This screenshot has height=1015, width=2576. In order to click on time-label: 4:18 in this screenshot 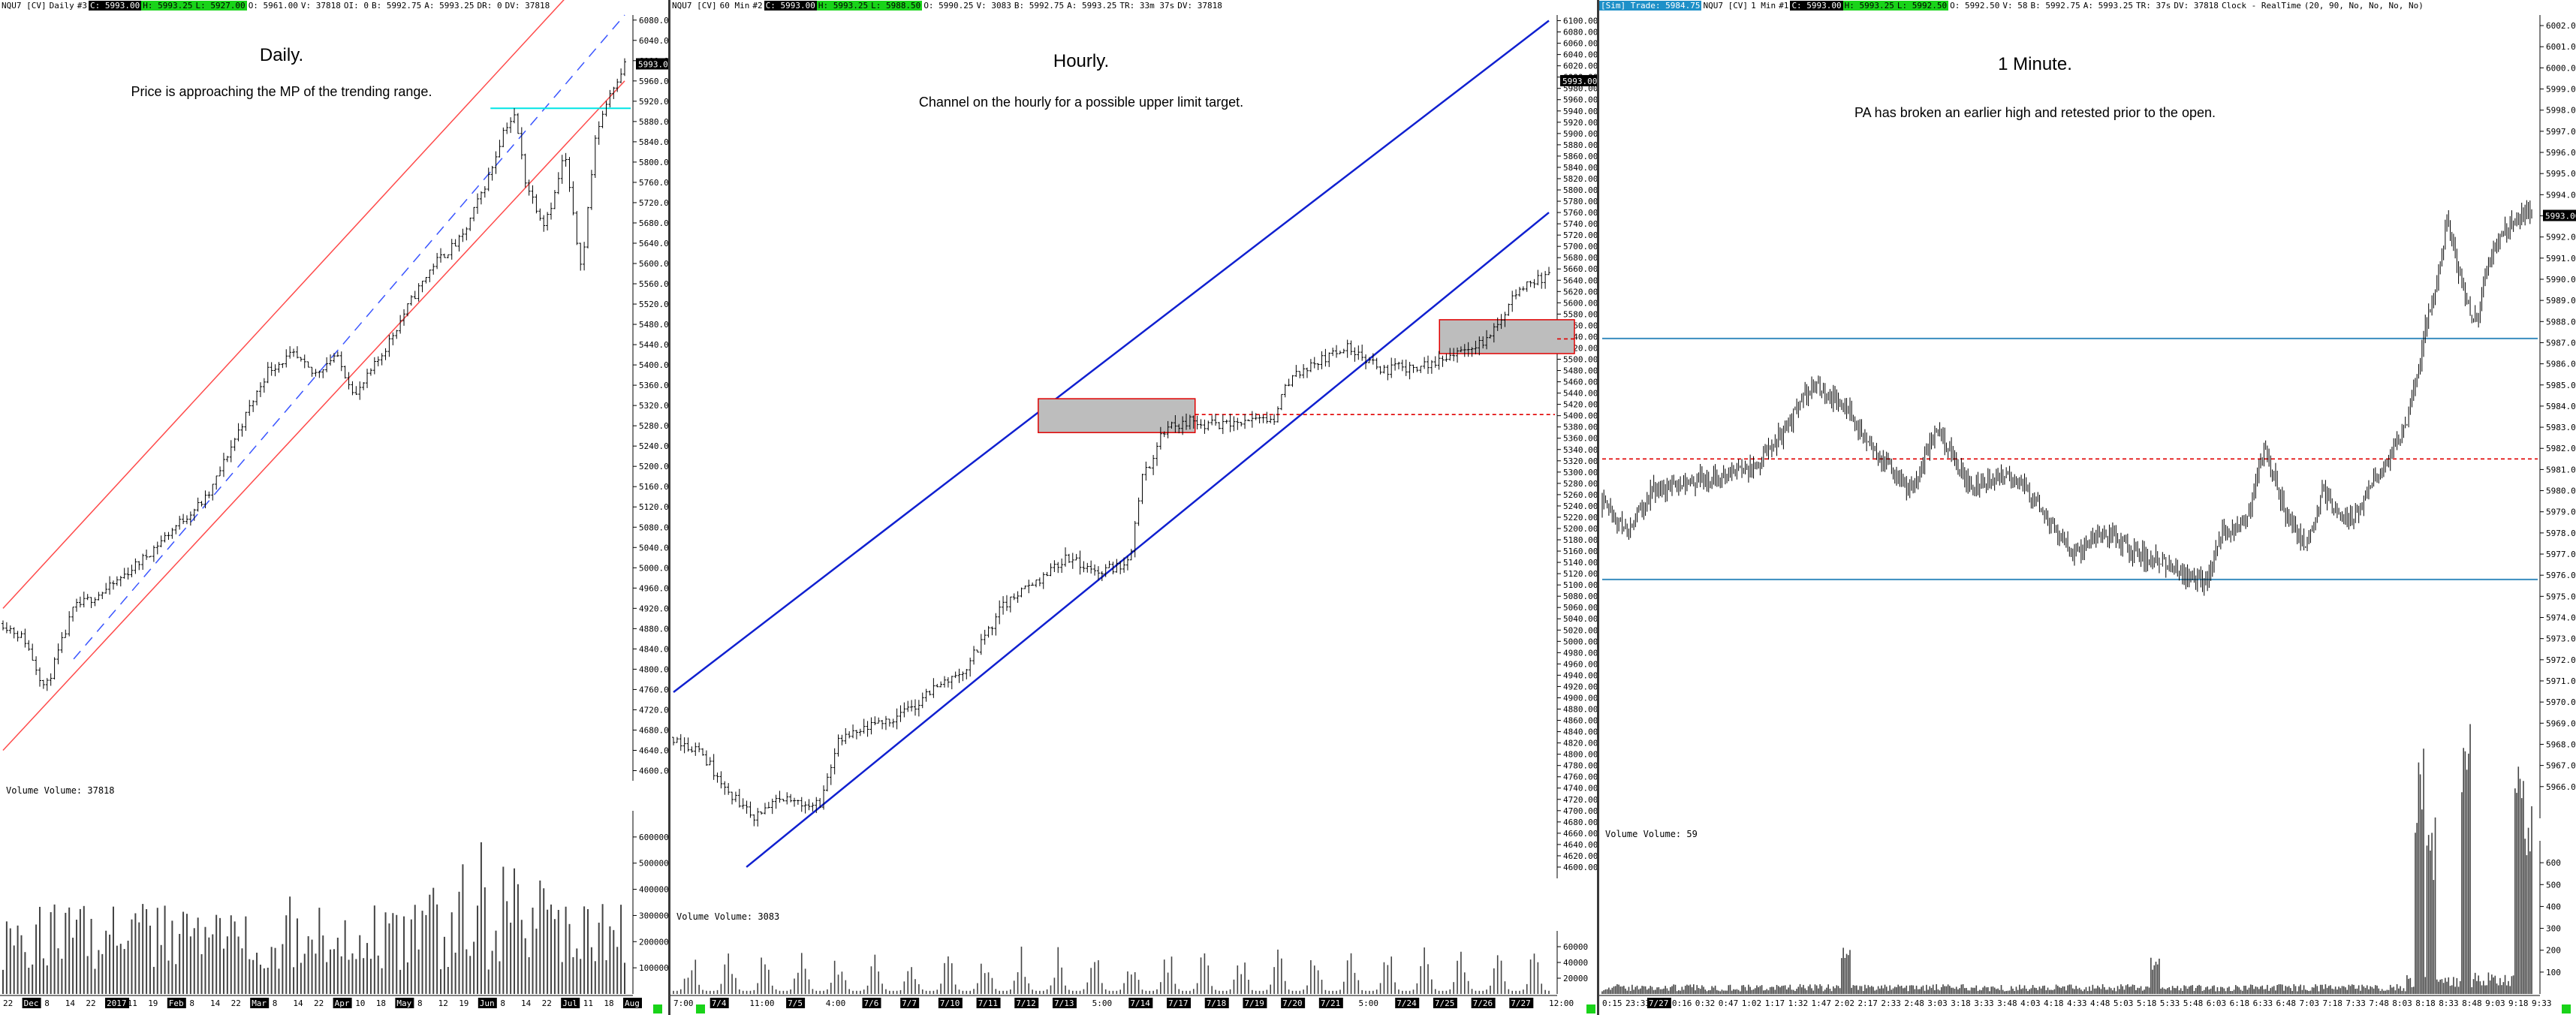, I will do `click(2054, 1003)`.